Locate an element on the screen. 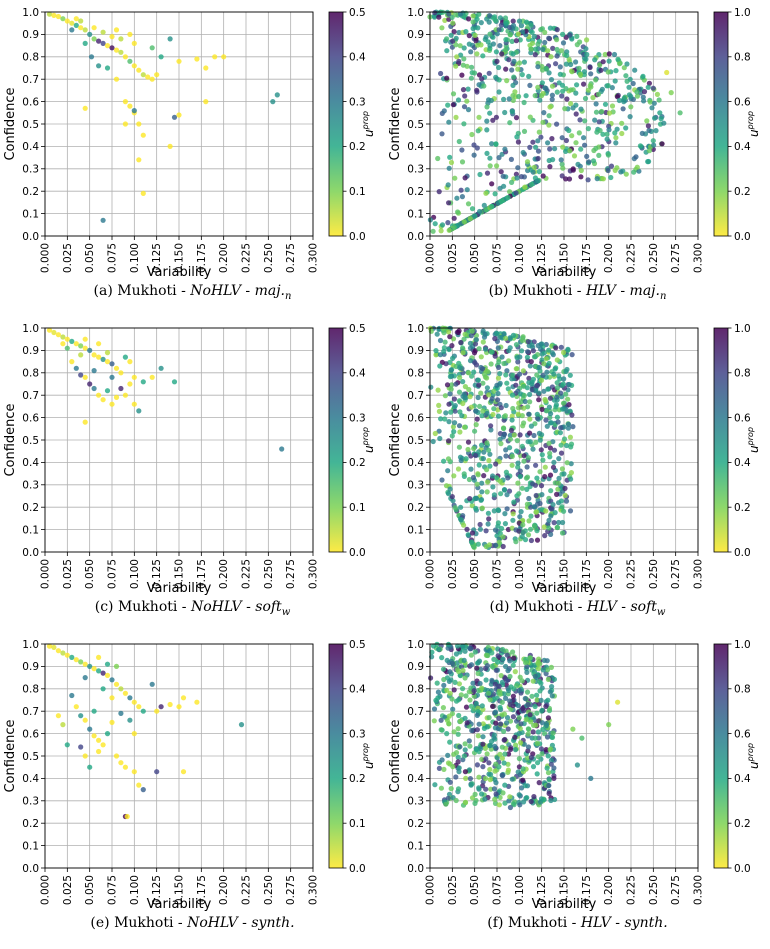 The image size is (770, 949). x-tick-label: 0.025 is located at coordinates (453, 890).